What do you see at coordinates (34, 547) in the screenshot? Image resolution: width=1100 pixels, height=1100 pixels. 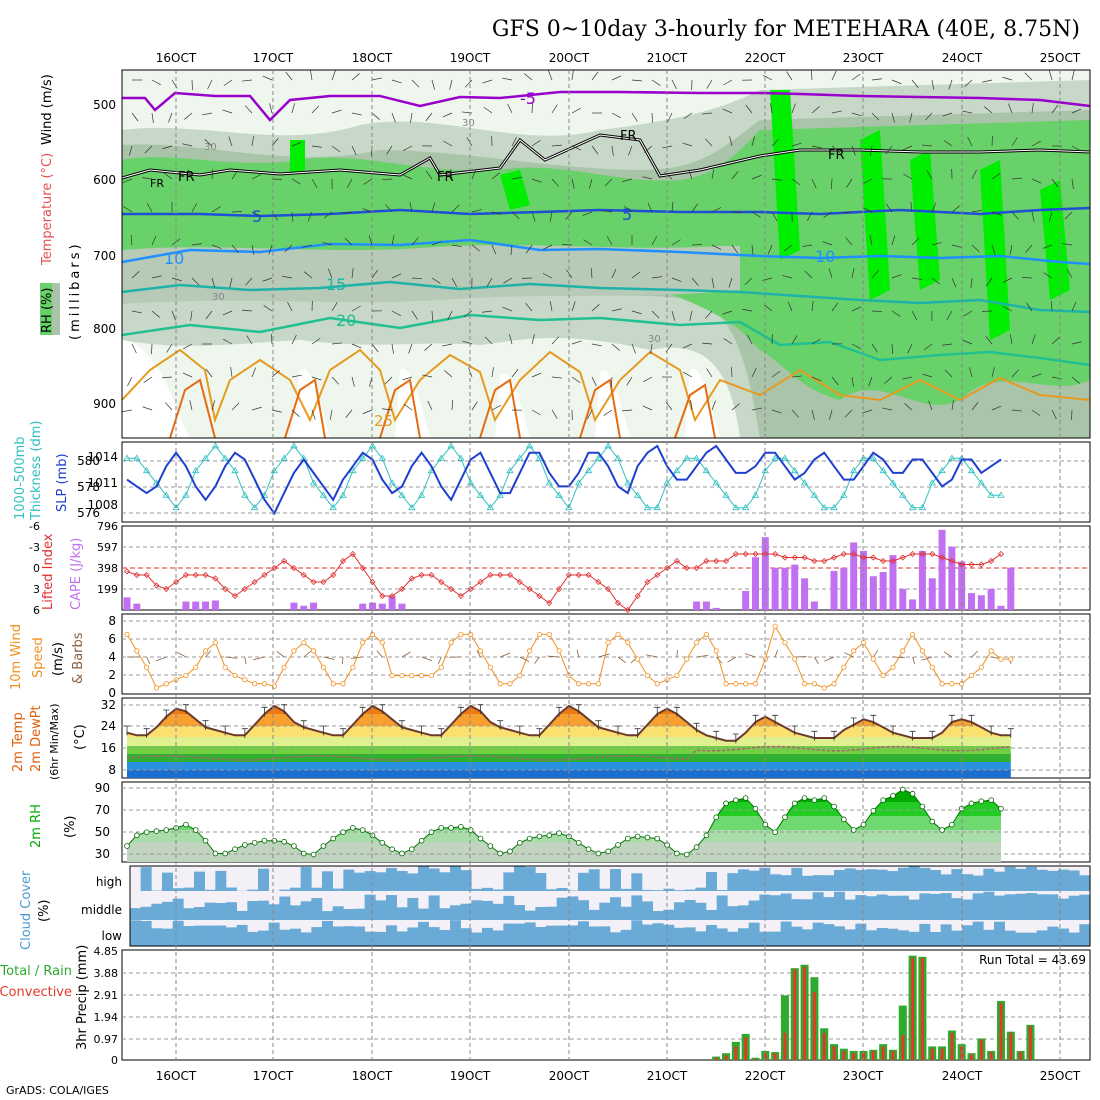 I see `li-tick: -3` at bounding box center [34, 547].